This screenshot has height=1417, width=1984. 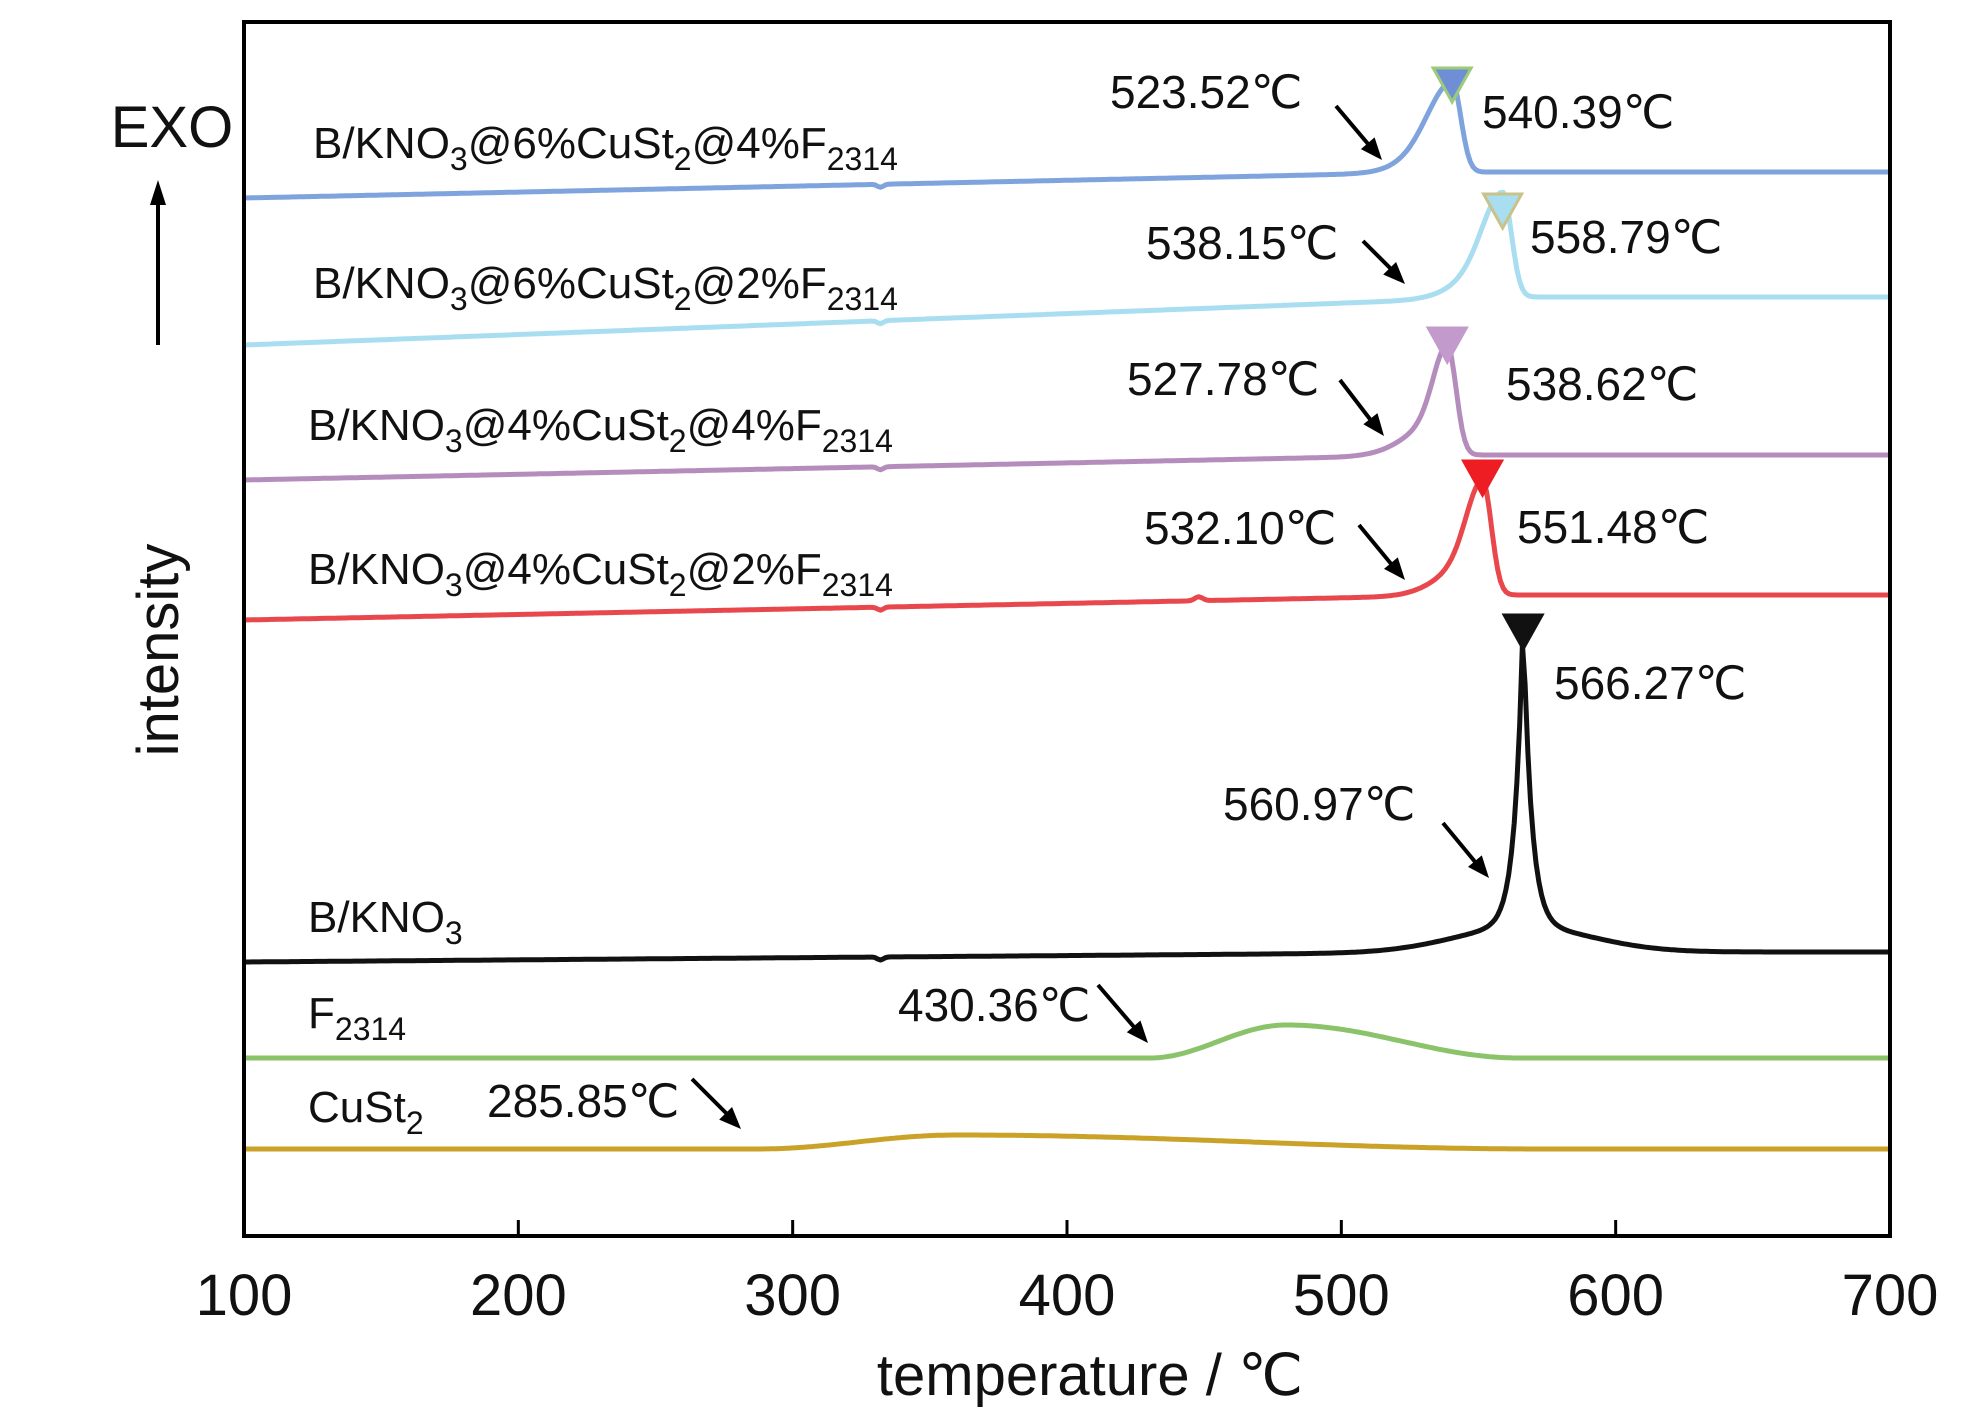 I want to click on peak-temperature-label-1: 558.79℃, so click(x=1626, y=237).